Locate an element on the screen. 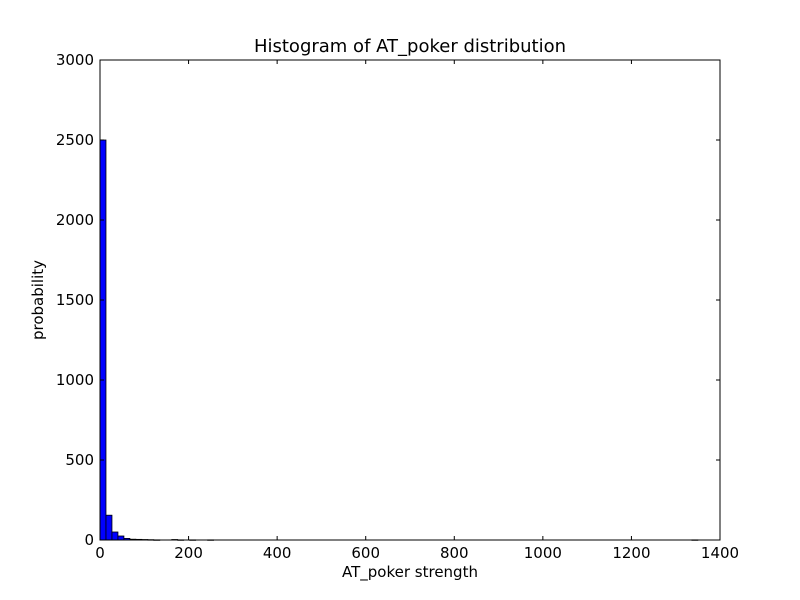 The height and width of the screenshot is (600, 800). y-axis-label: probability is located at coordinates (38, 300).